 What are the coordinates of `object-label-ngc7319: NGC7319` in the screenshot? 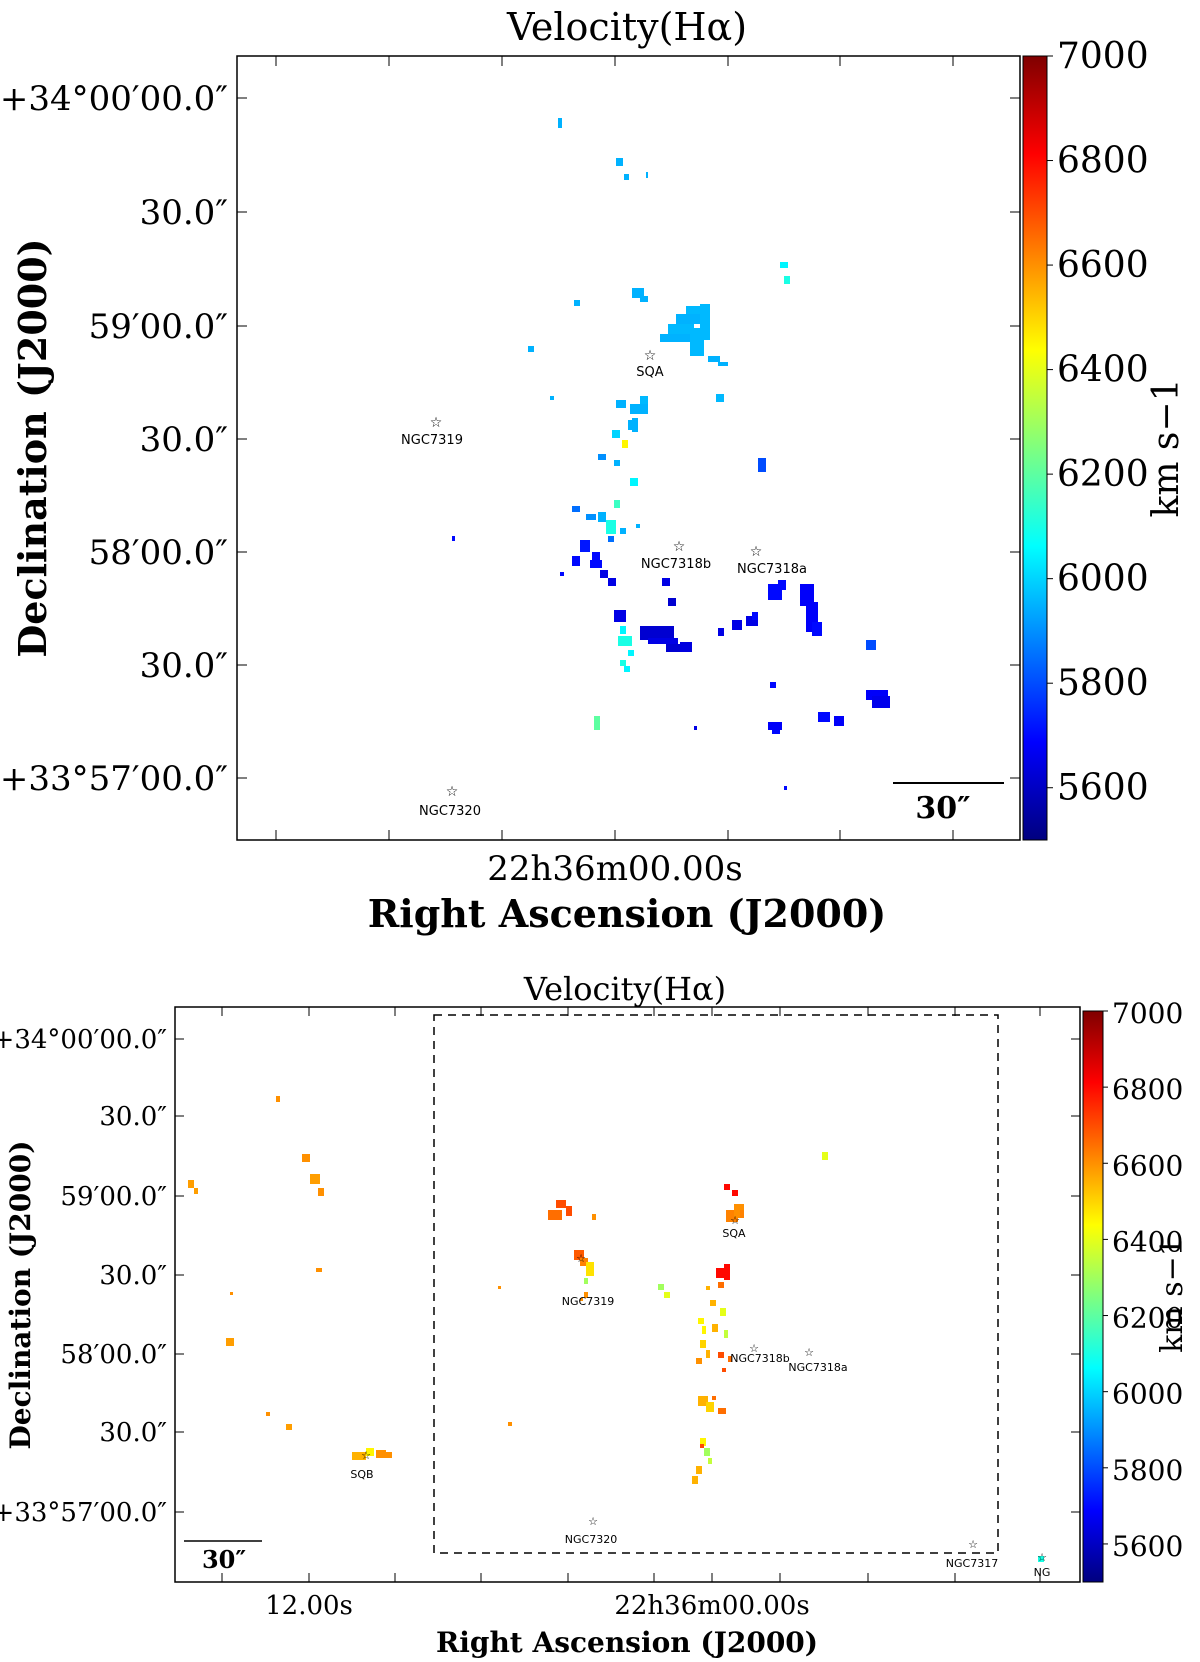 It's located at (588, 1301).